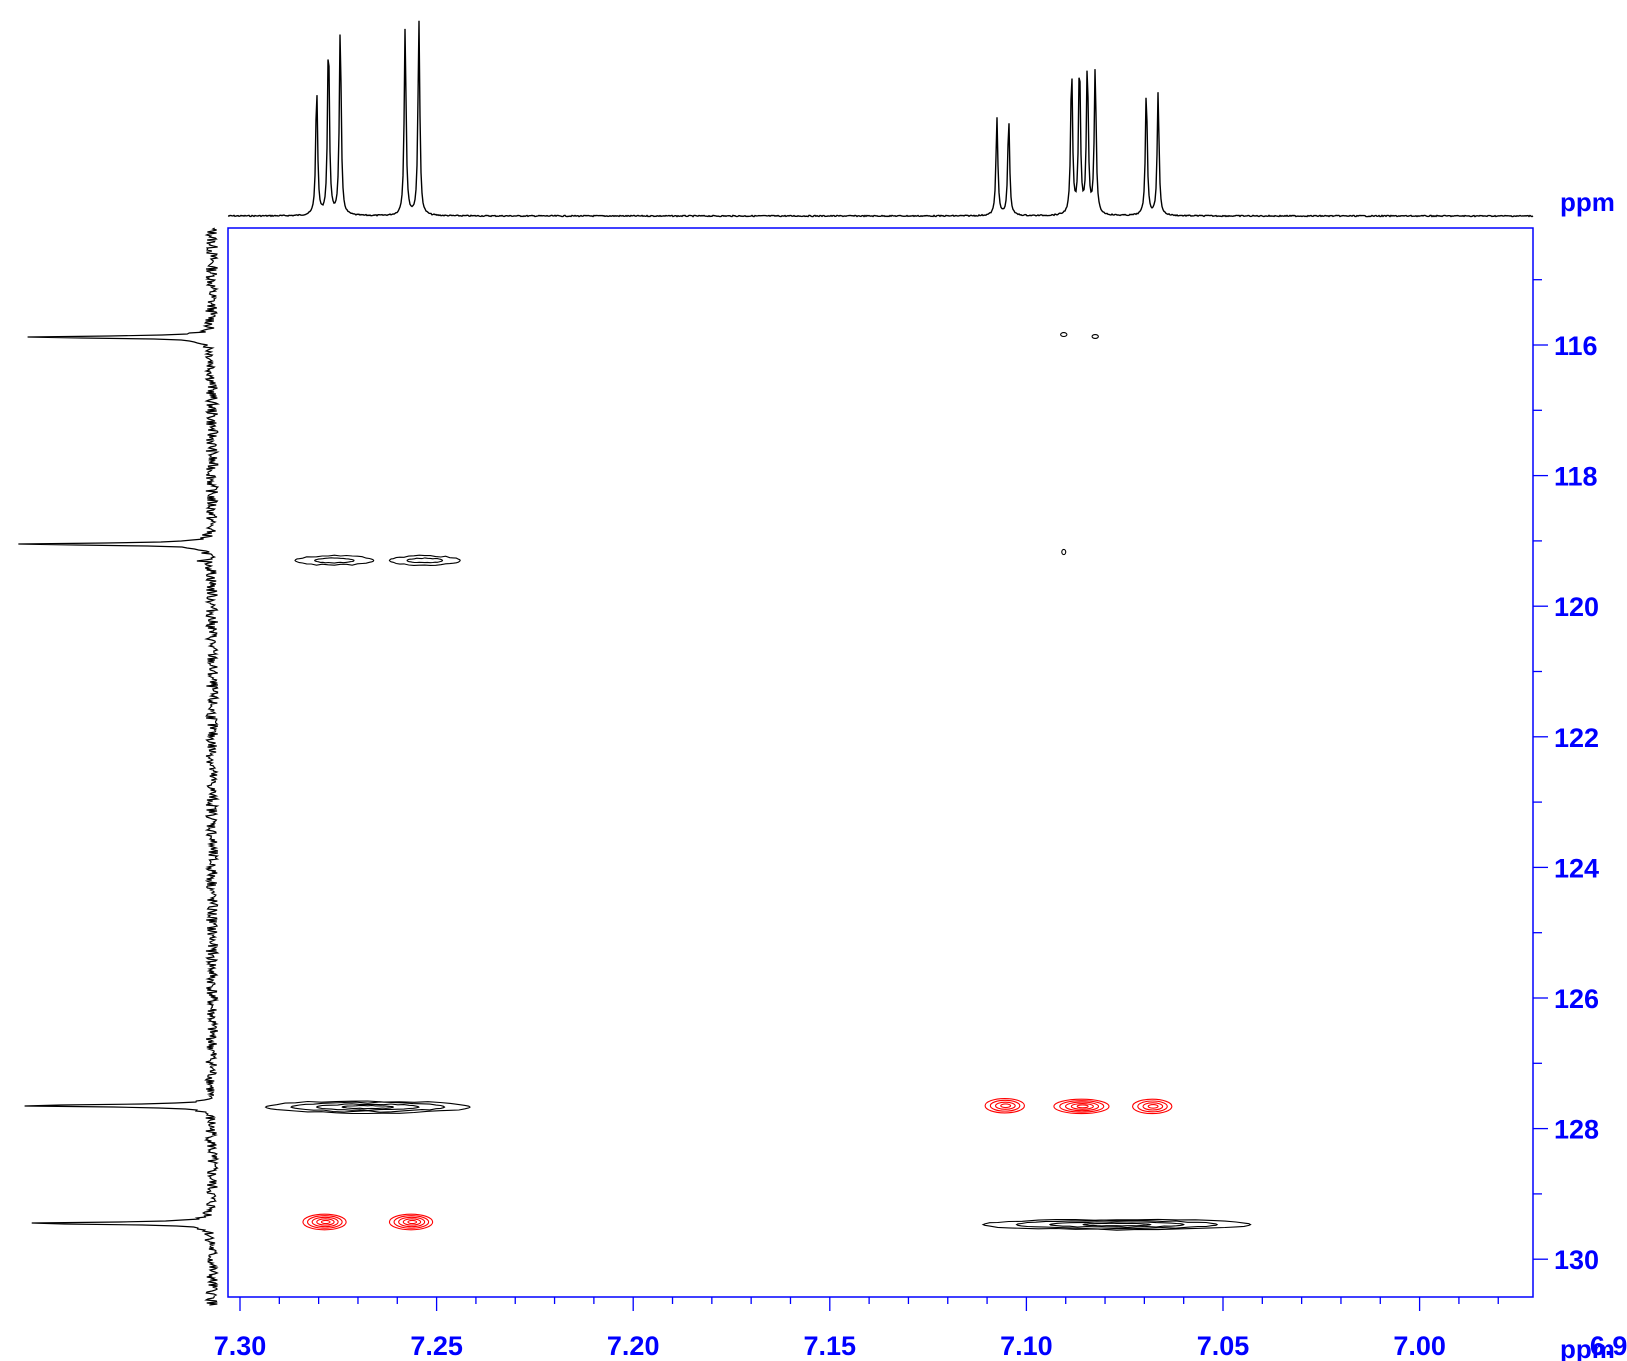  What do you see at coordinates (1576, 346) in the screenshot?
I see `y-tick-label: 116` at bounding box center [1576, 346].